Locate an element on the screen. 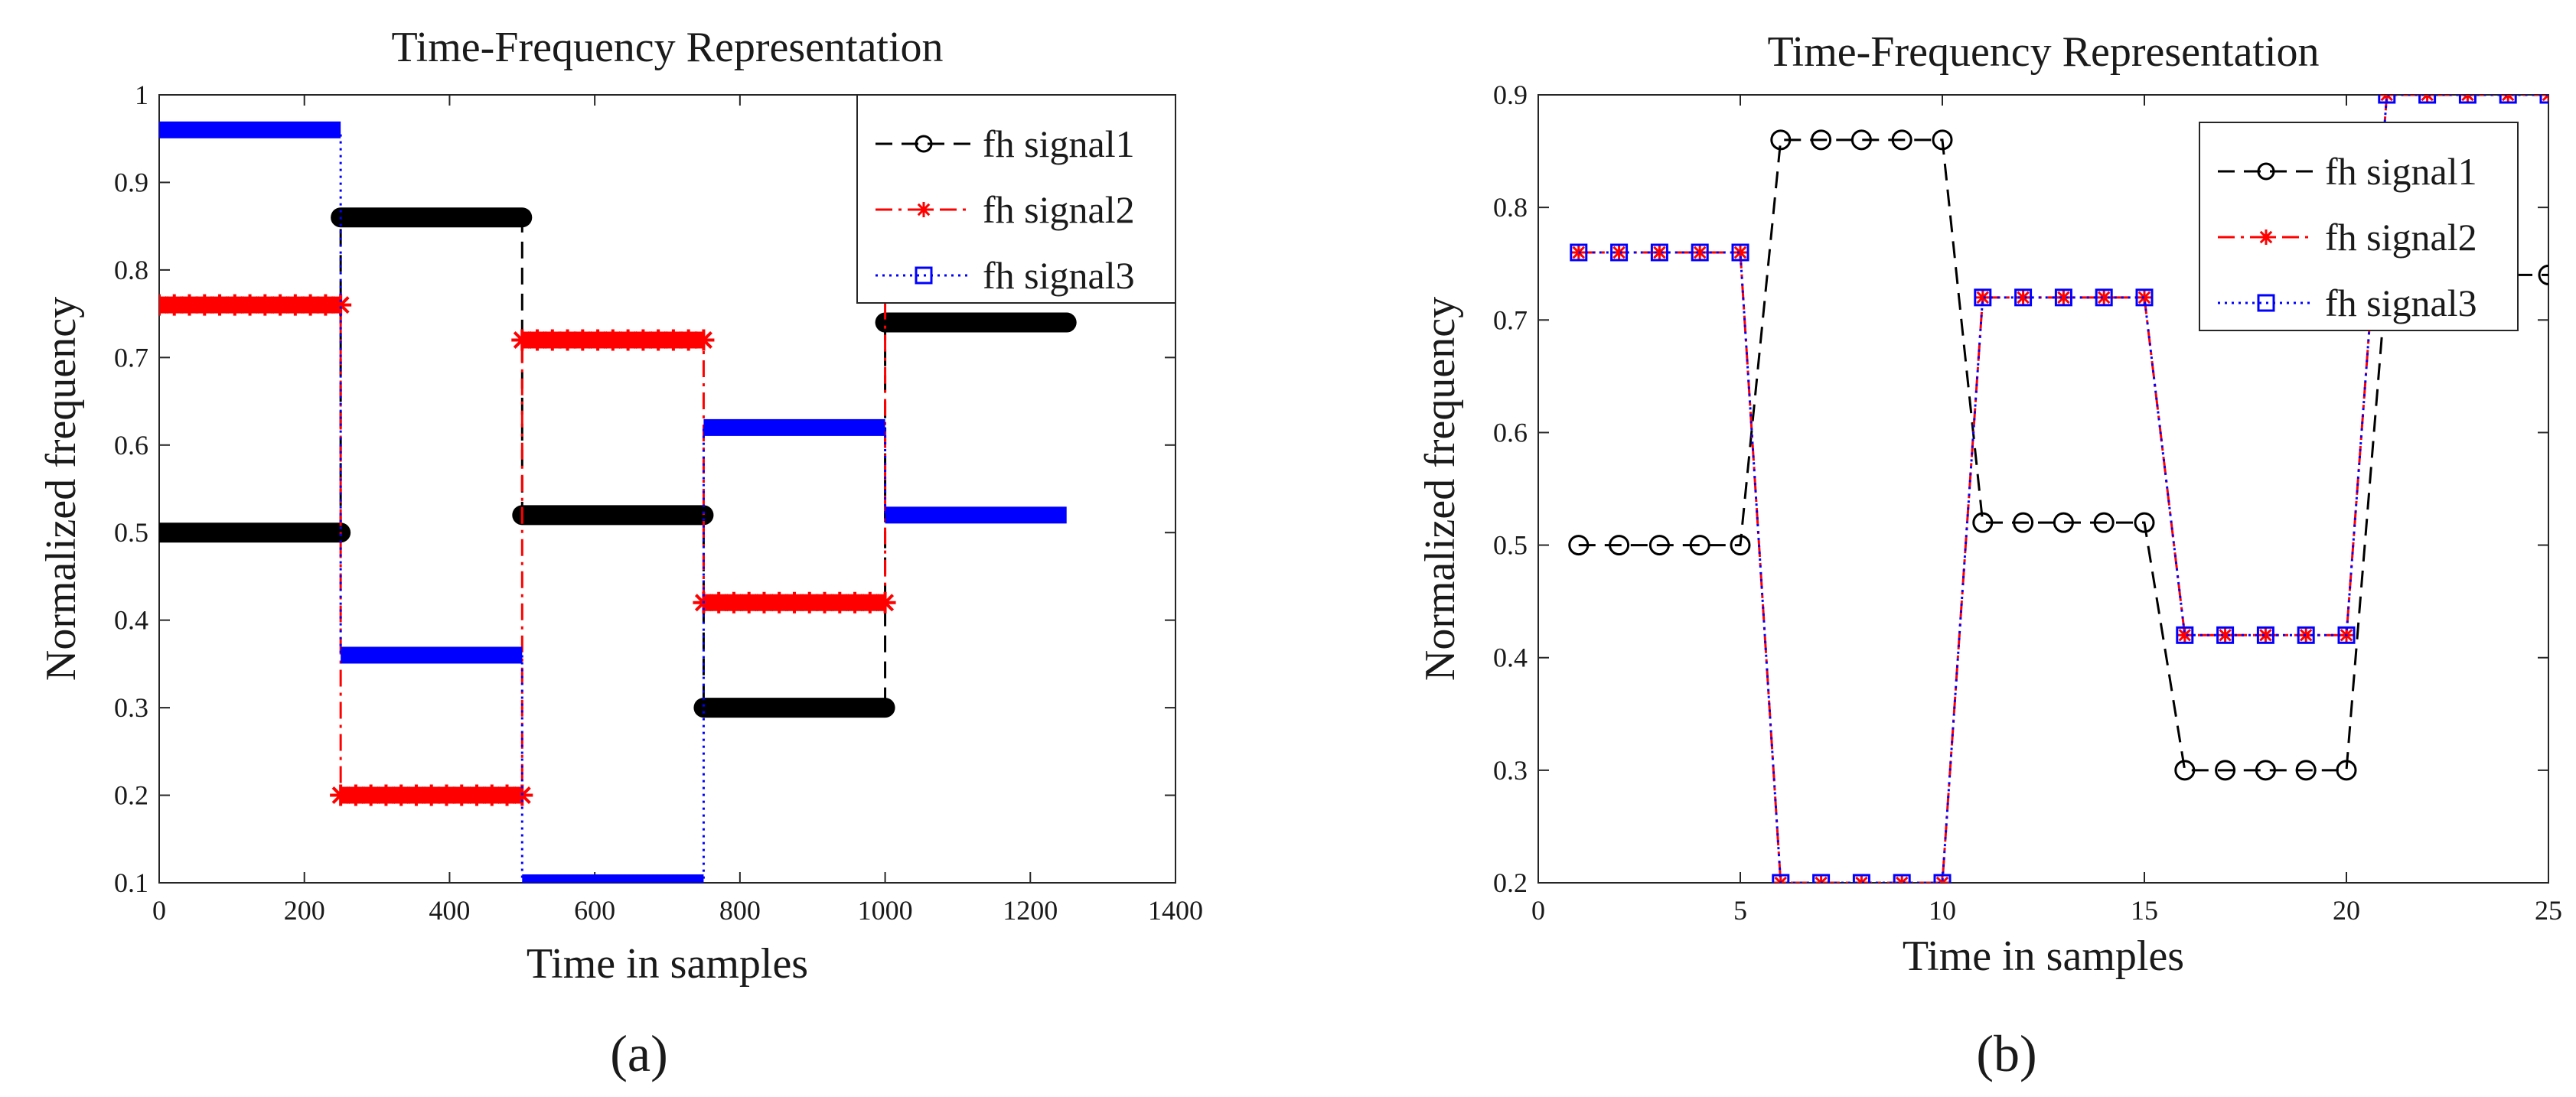  y-tick-label: 0.9 is located at coordinates (131, 182).